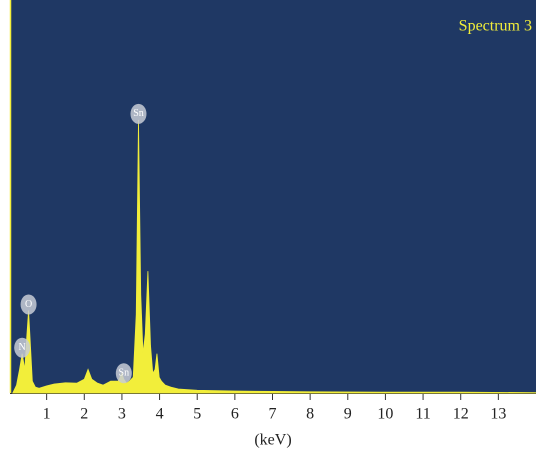  I want to click on x-tick-label: 1, so click(47, 414).